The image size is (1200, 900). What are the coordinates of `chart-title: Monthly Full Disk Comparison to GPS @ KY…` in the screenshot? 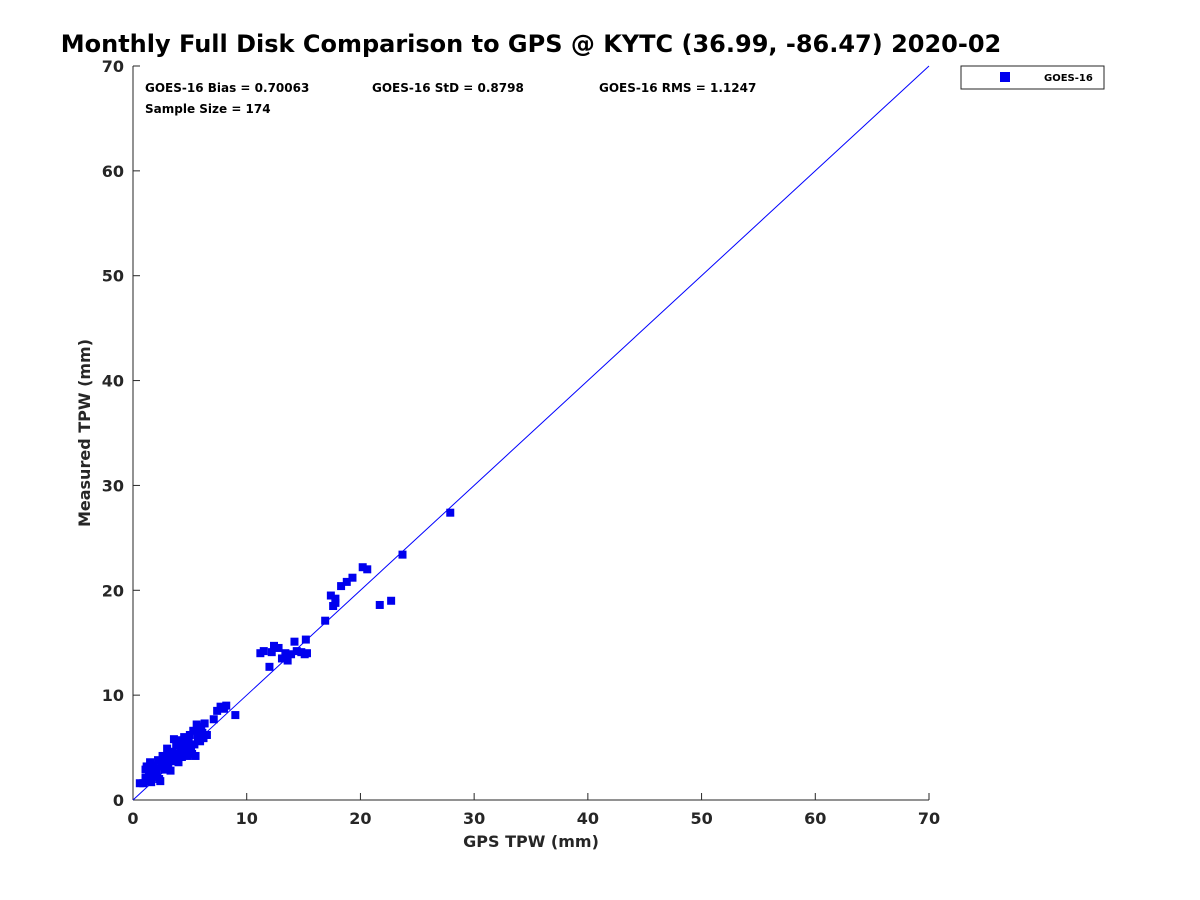 It's located at (531, 44).